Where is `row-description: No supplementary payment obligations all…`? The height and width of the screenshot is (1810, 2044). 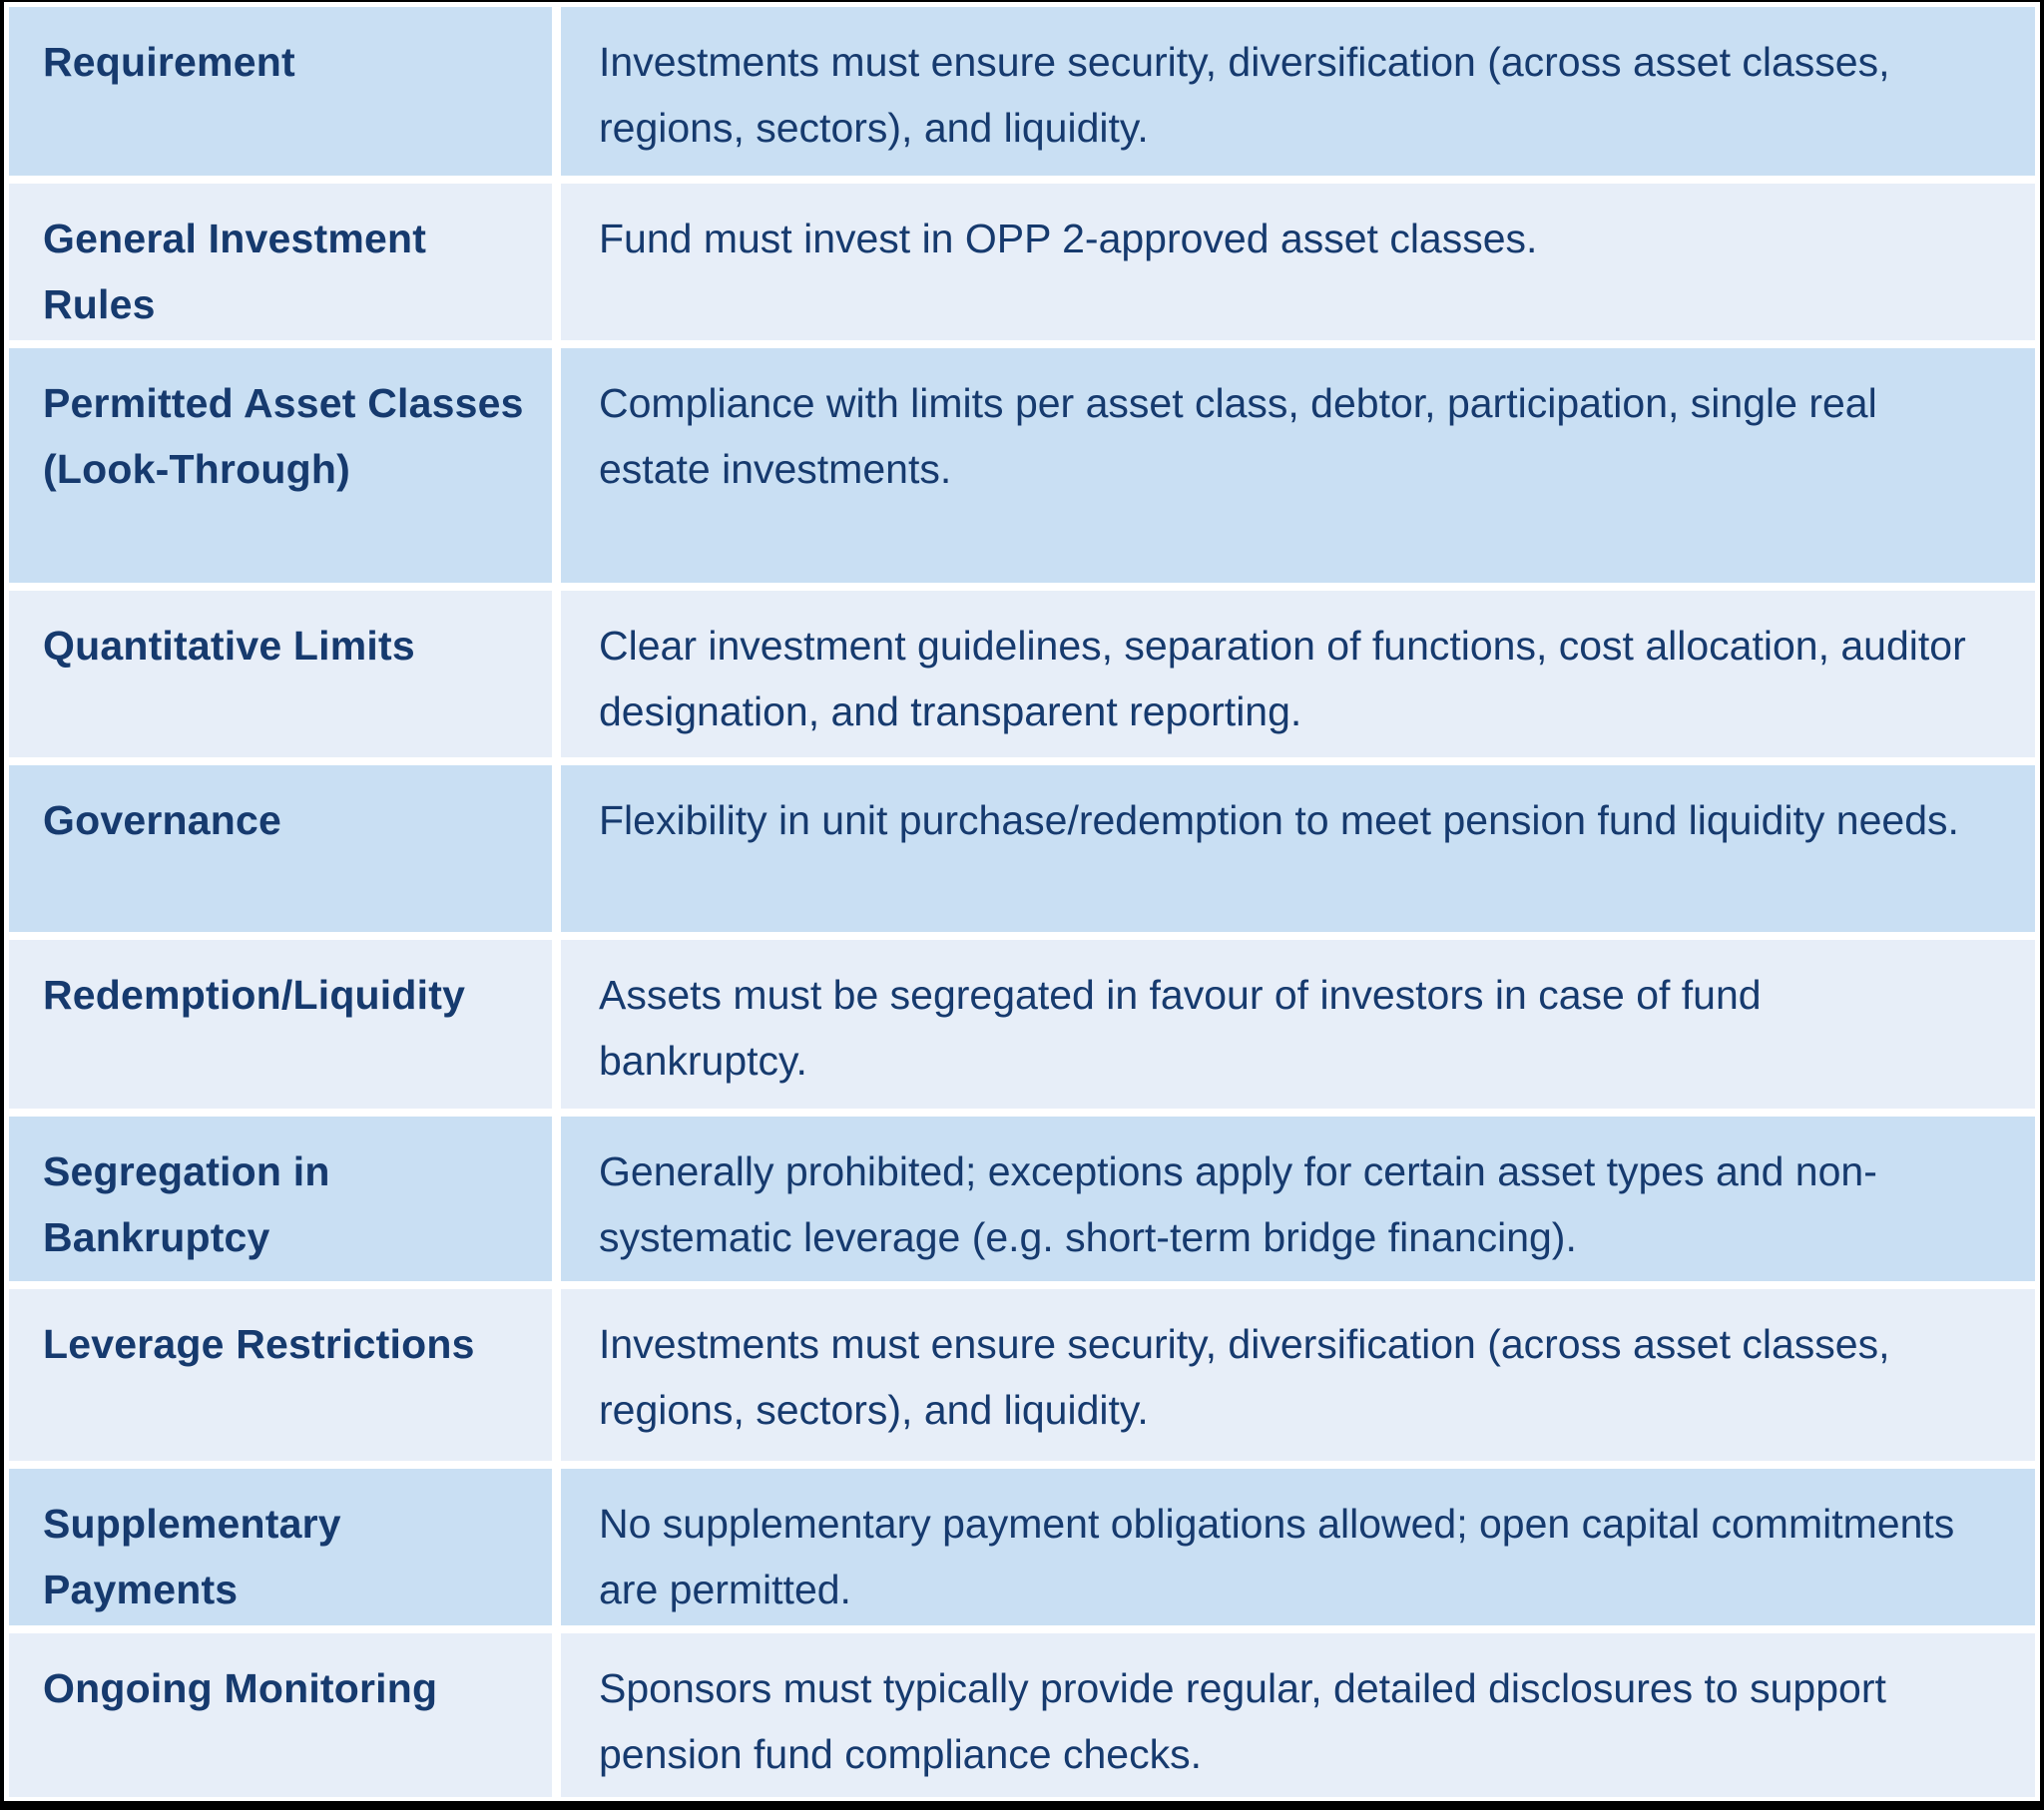 row-description: No supplementary payment obligations all… is located at coordinates (1298, 1547).